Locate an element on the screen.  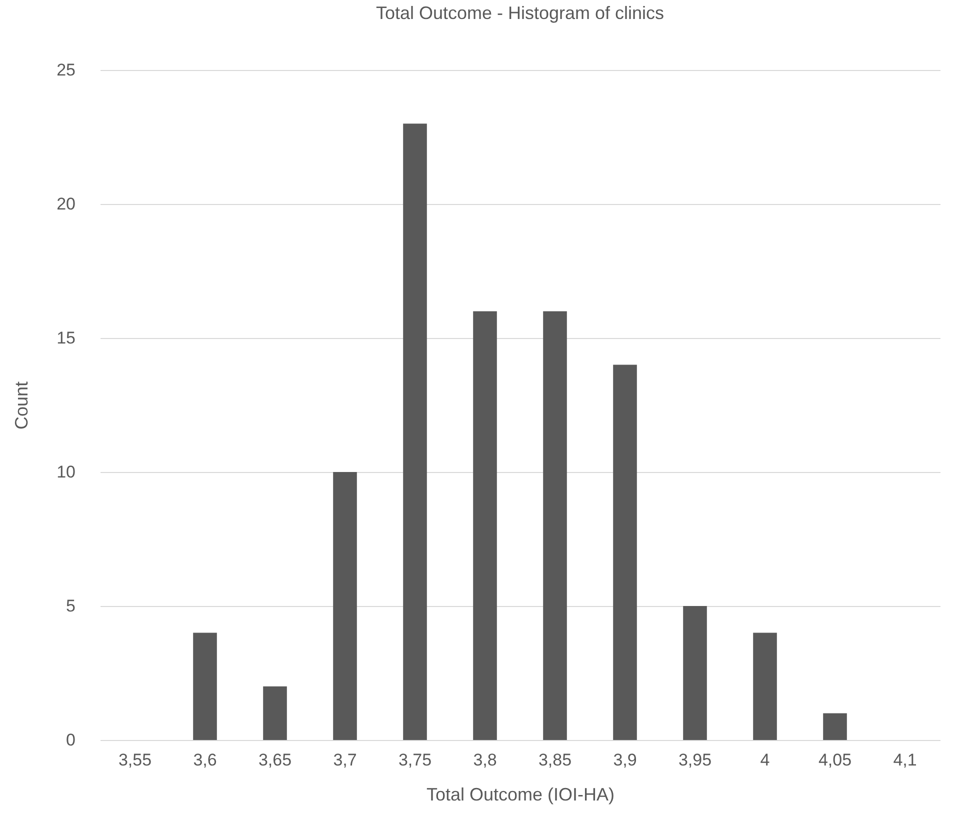
x-tick-label: 3,85 is located at coordinates (555, 760).